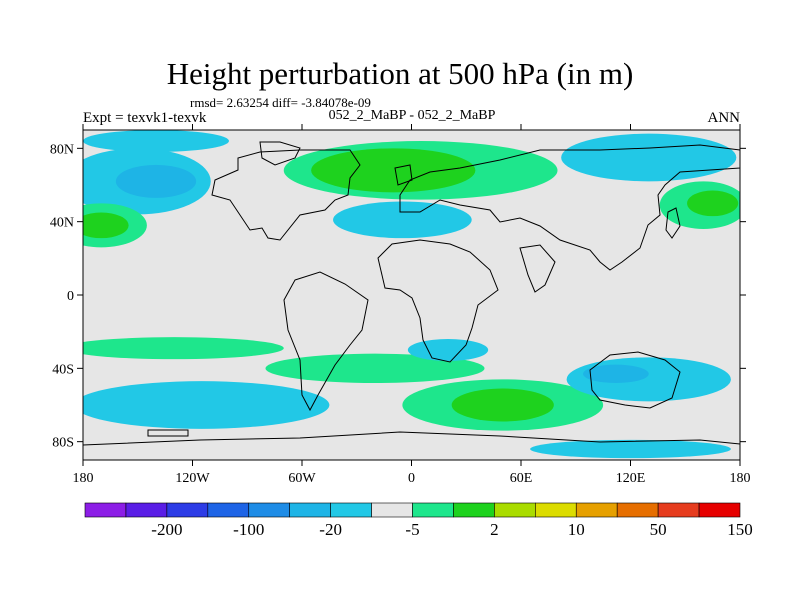 This screenshot has height=600, width=800. Describe the element at coordinates (412, 115) in the screenshot. I see `case-label: 052_2_MaBP - 052_2_MaBP` at that location.